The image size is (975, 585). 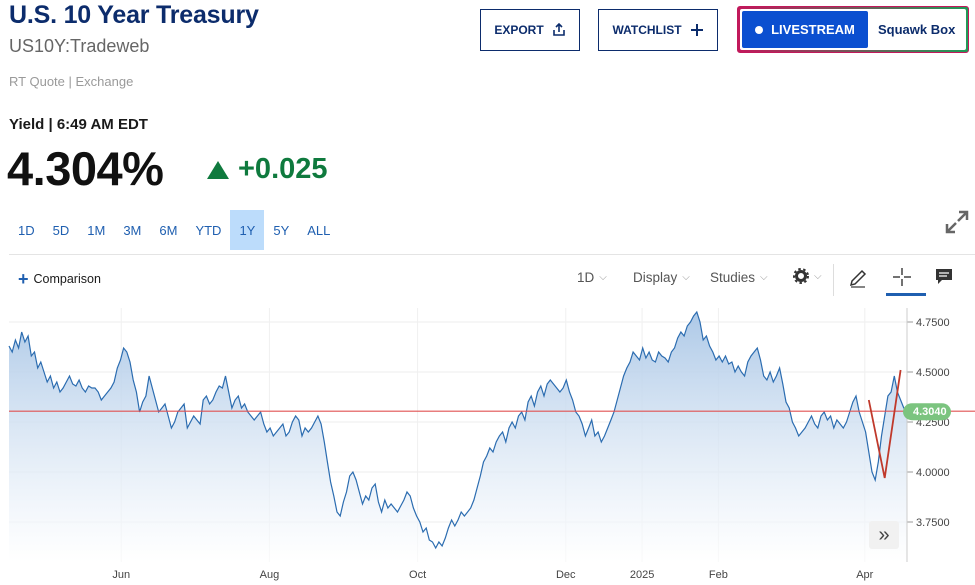 What do you see at coordinates (78, 124) in the screenshot?
I see `yield-timestamp: Yield | 6:49 AM EDT` at bounding box center [78, 124].